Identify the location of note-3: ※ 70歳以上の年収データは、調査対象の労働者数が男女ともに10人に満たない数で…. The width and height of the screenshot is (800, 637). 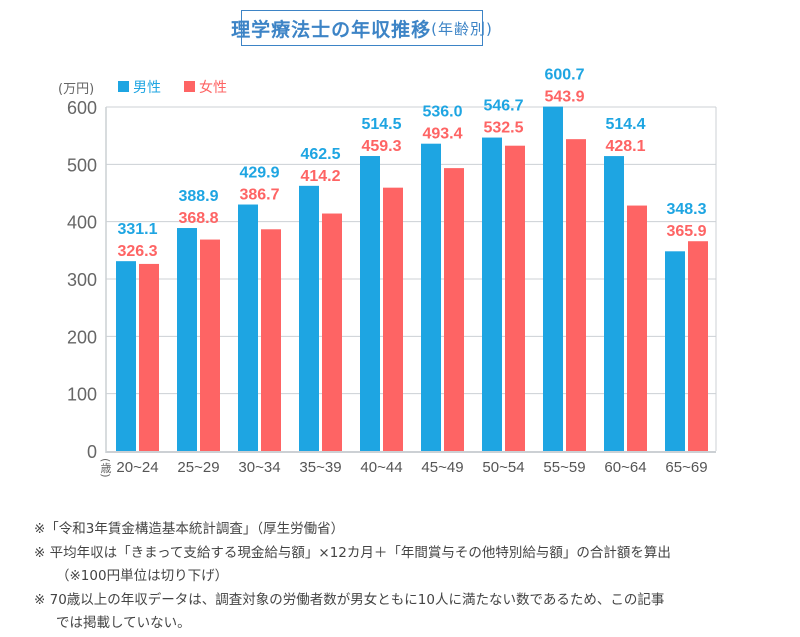
(349, 599).